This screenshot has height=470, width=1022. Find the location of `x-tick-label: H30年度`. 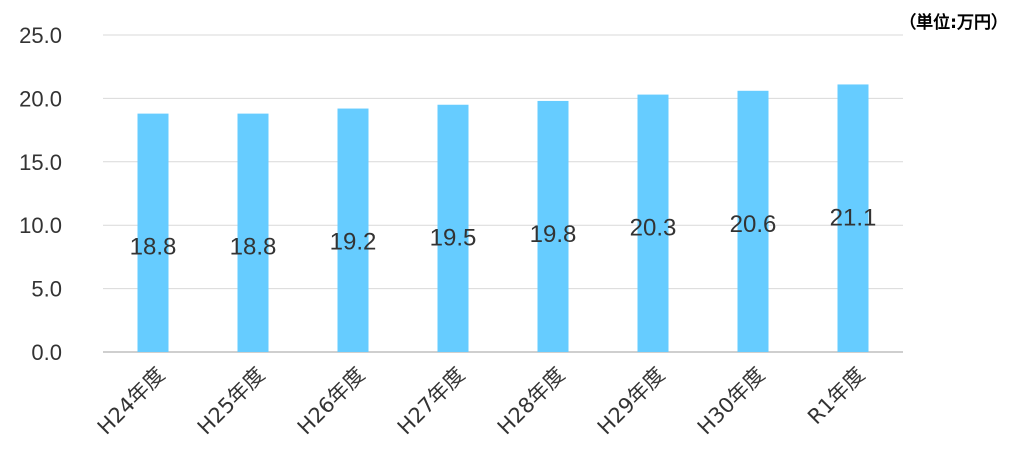

x-tick-label: H30年度 is located at coordinates (731, 401).